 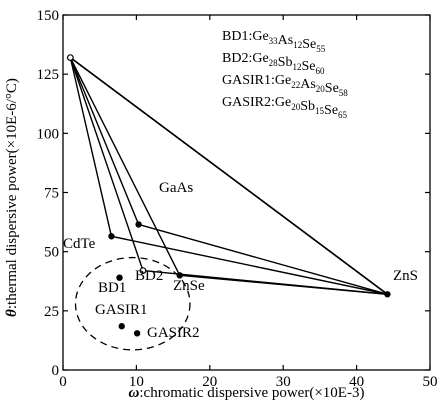 I want to click on legend-entry-GASIR2: GASIR2:Ge20Sb15Se65, so click(x=285, y=107).